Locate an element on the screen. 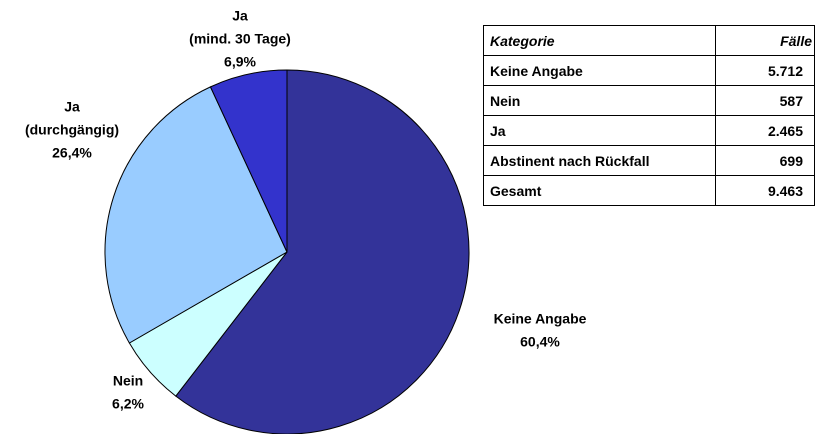 Image resolution: width=815 pixels, height=434 pixels. table-cell: Nein is located at coordinates (599, 100).